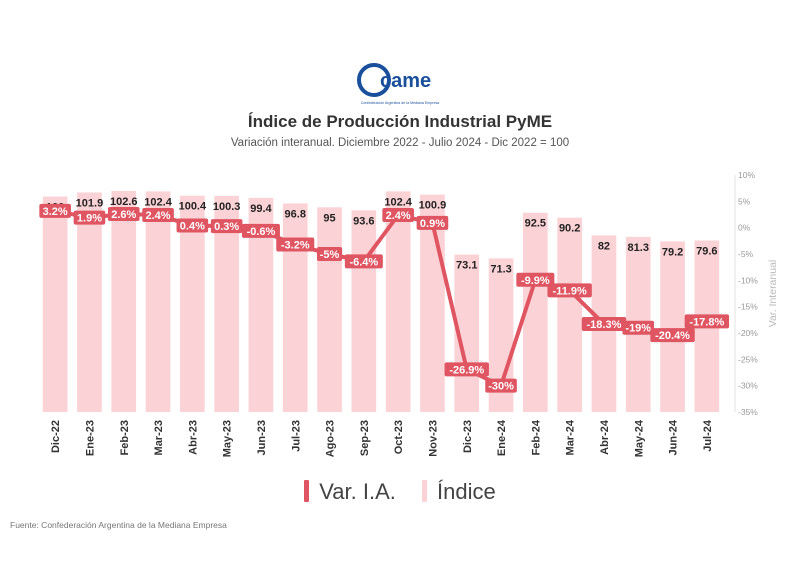 The width and height of the screenshot is (800, 579). I want to click on bar-label-indice-8: 95, so click(329, 218).